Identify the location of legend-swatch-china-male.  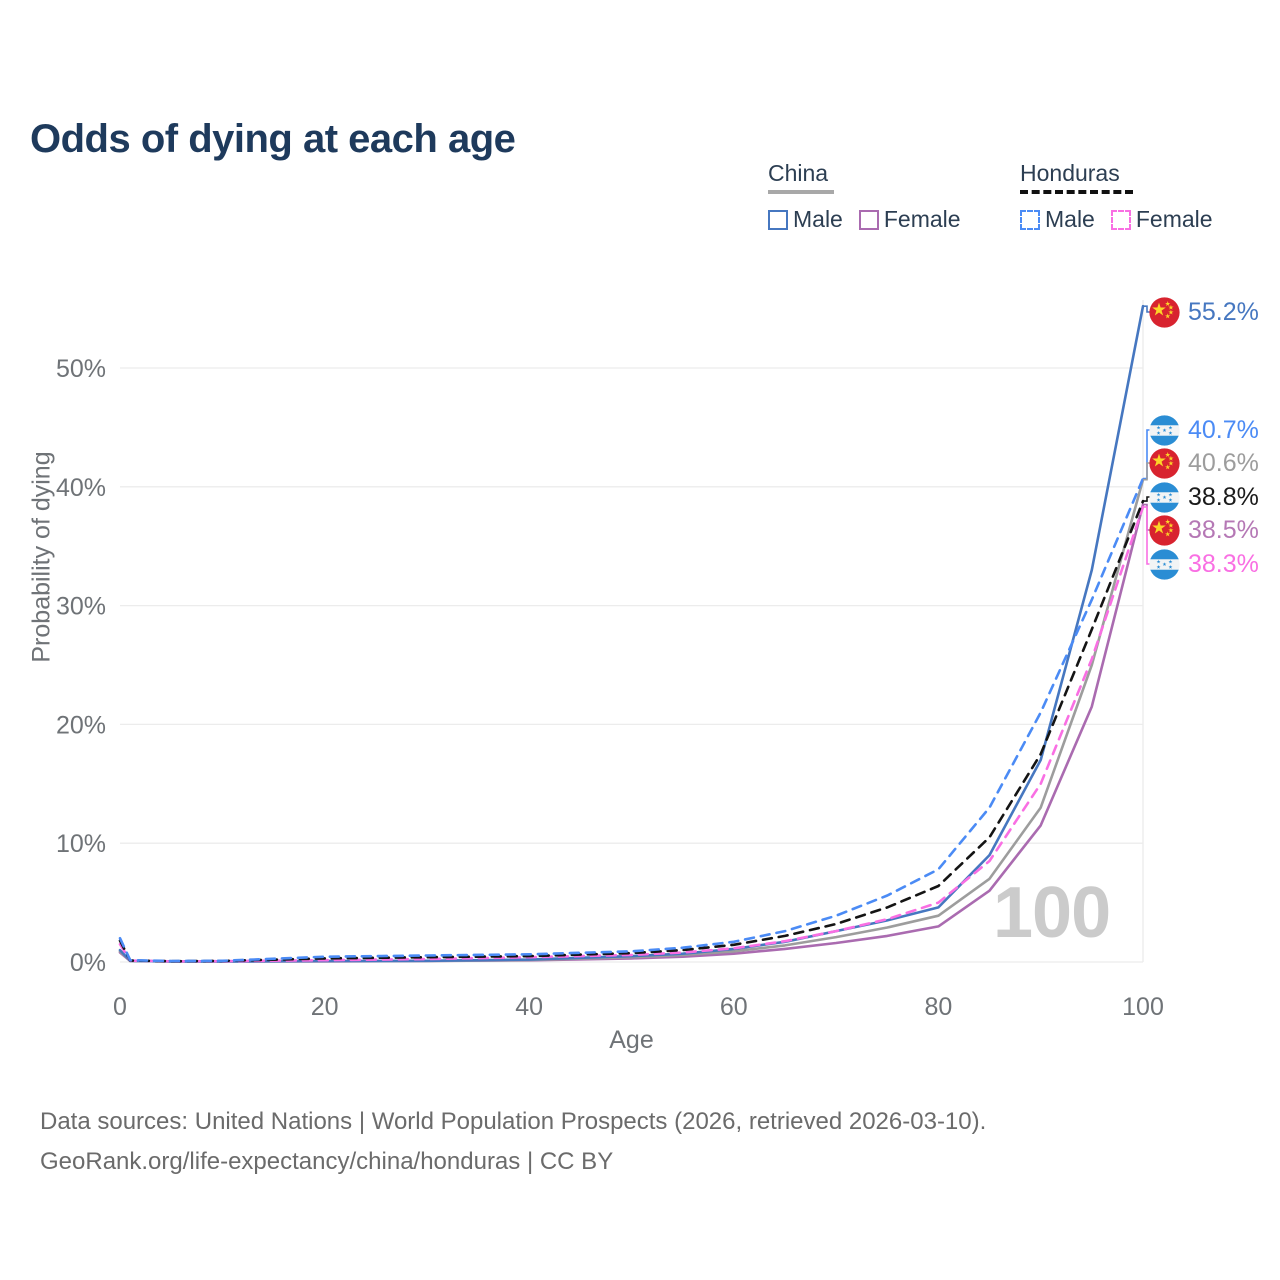
(778, 219).